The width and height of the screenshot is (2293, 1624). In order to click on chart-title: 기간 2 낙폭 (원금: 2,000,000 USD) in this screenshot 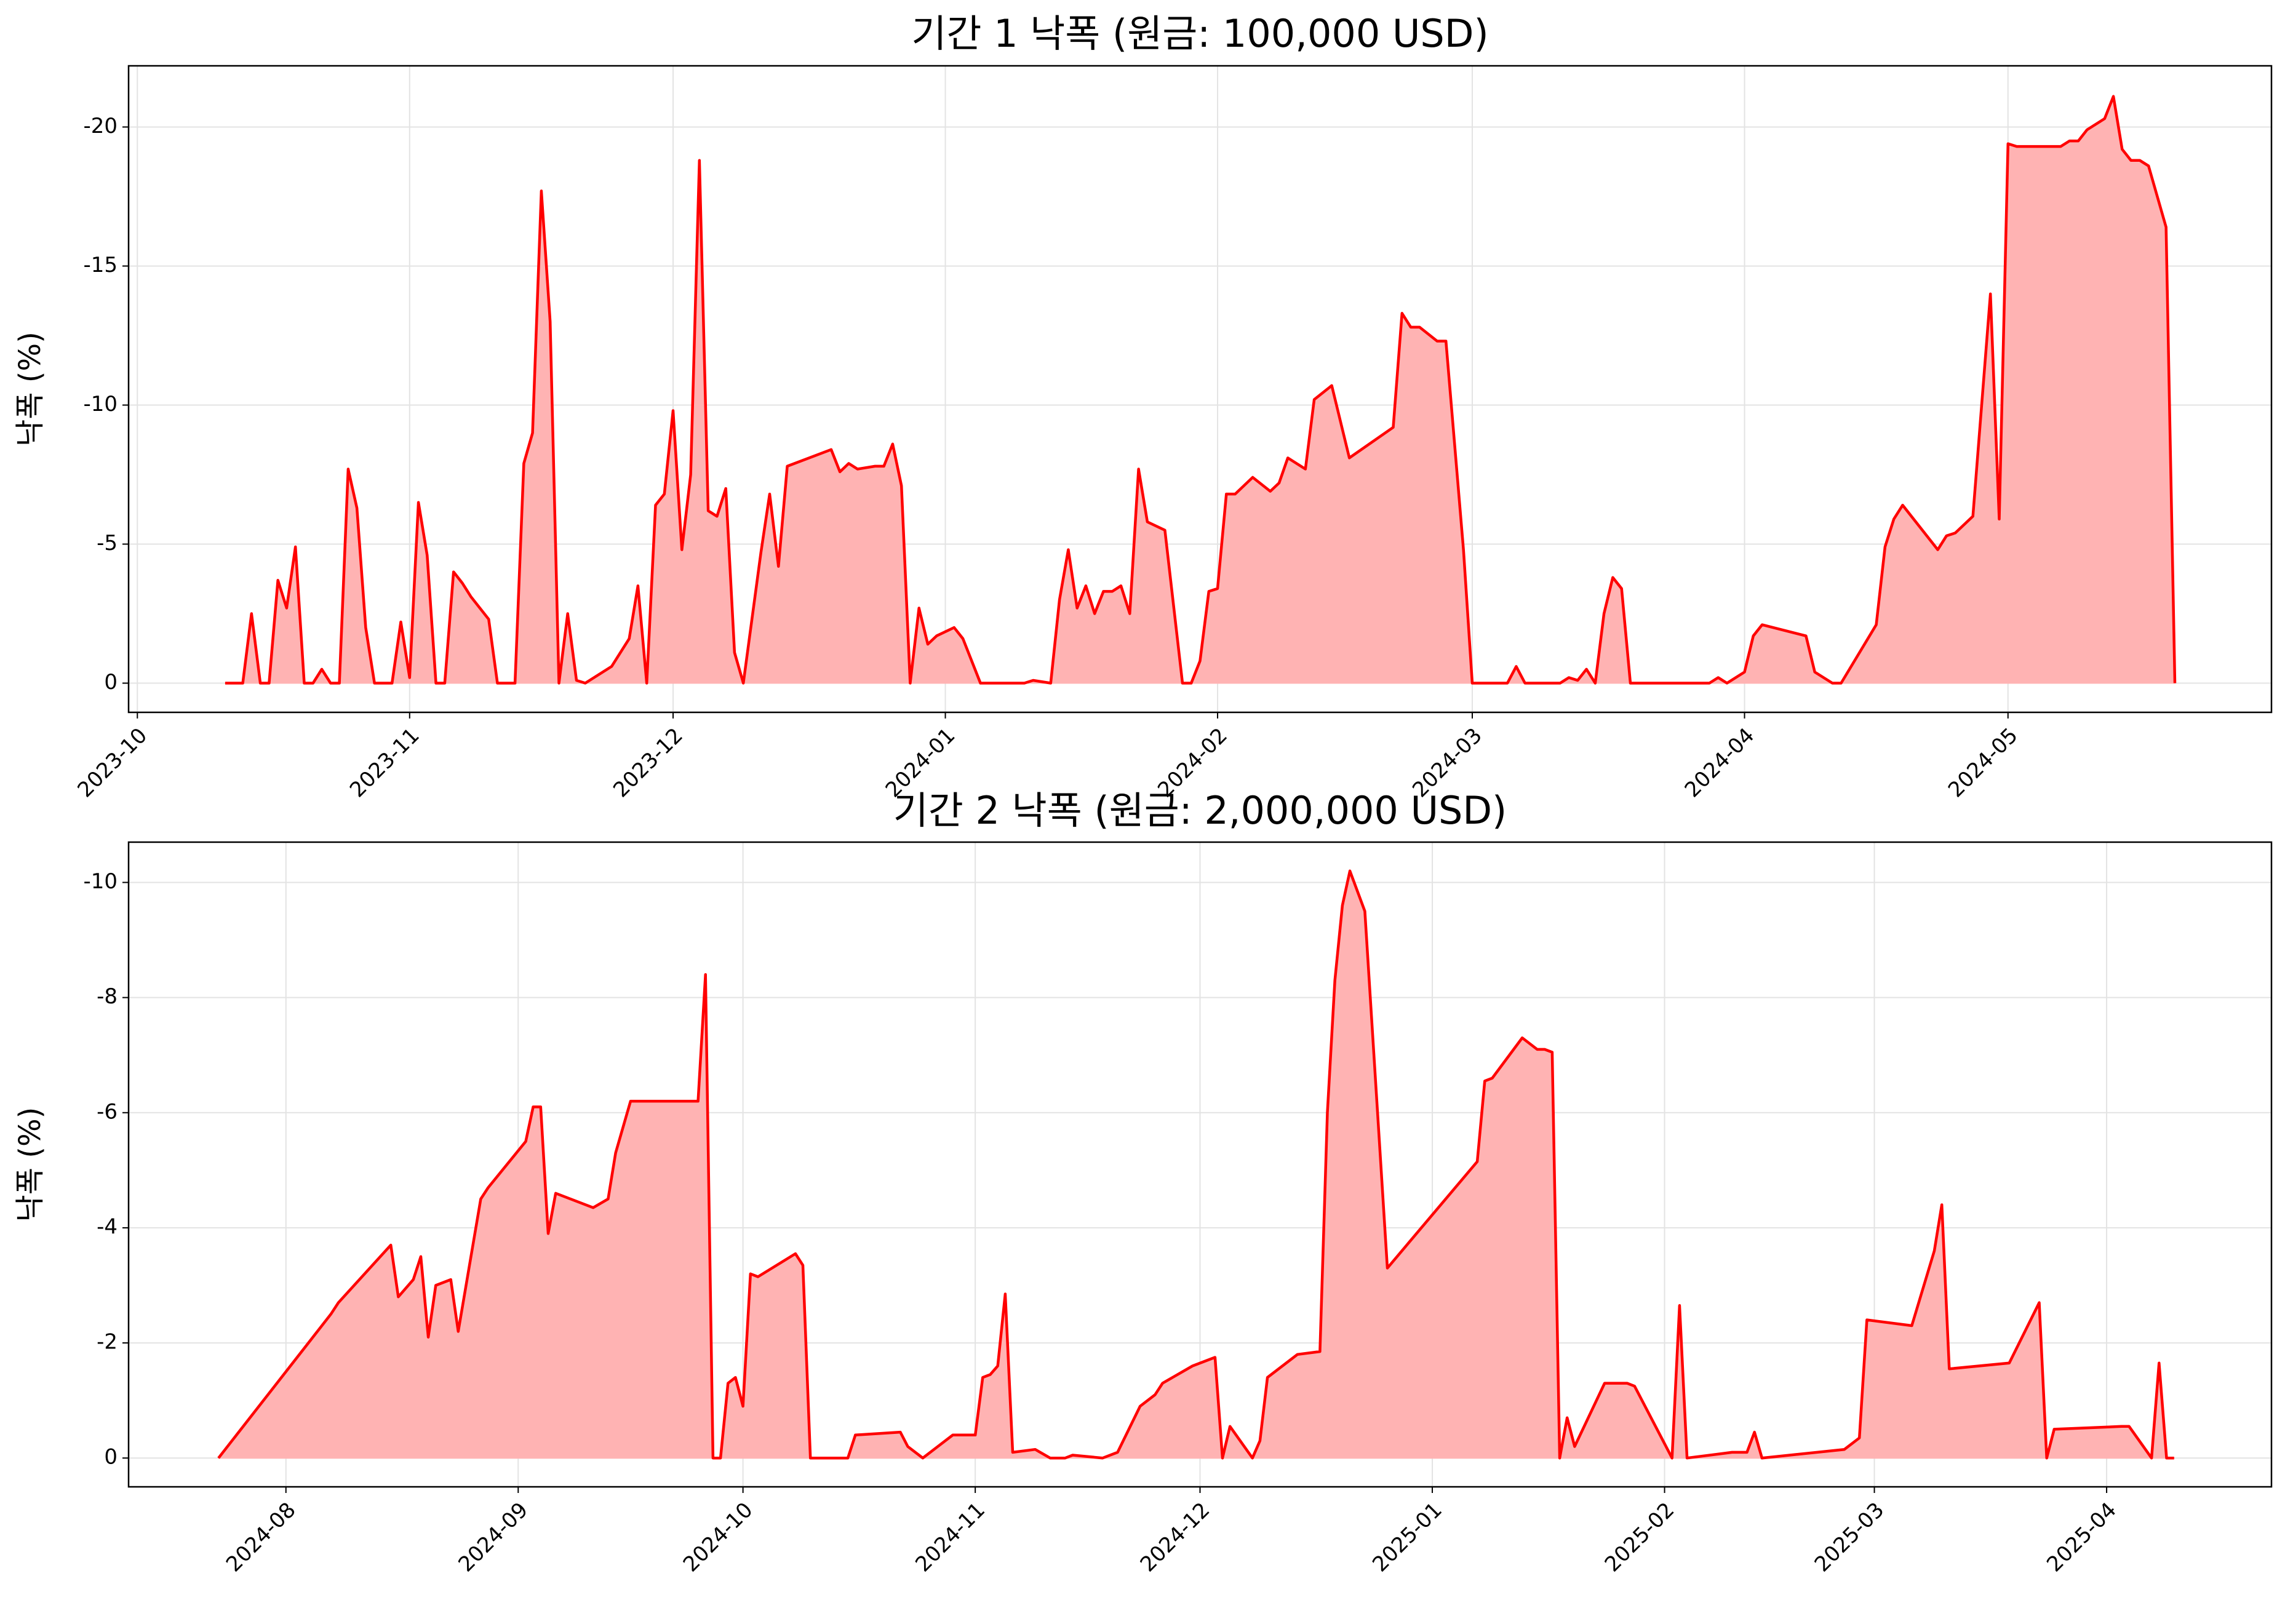, I will do `click(1200, 810)`.